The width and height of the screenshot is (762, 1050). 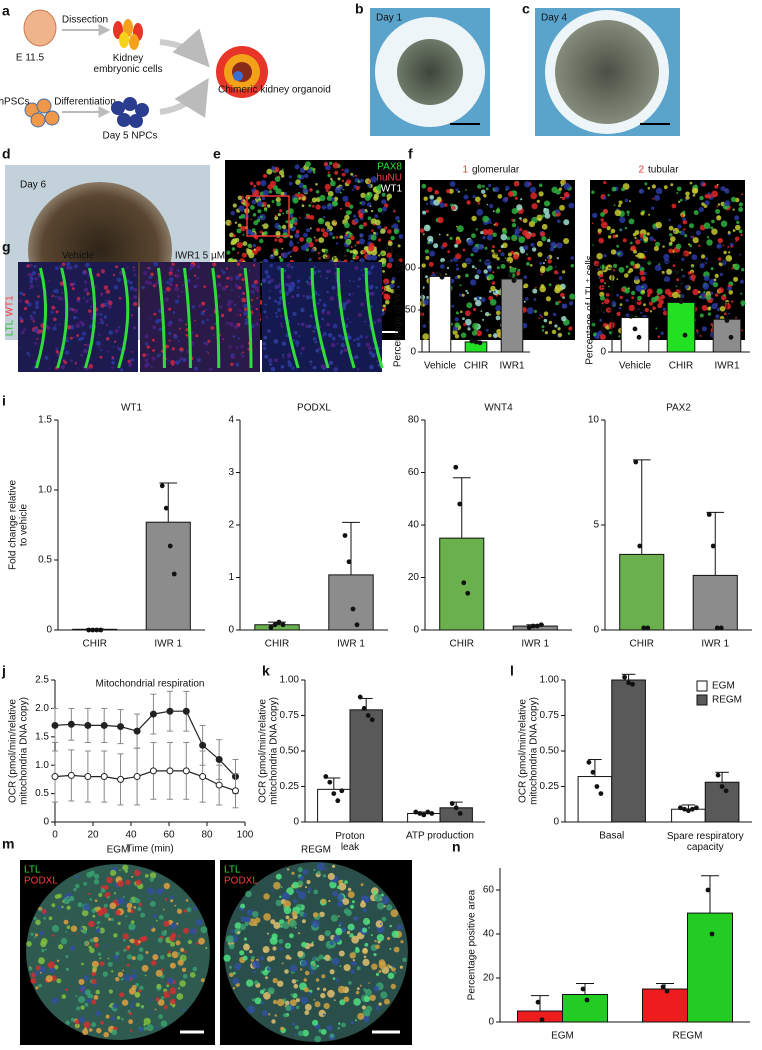 What do you see at coordinates (95, 644) in the screenshot?
I see `x-tick-label: CHIR` at bounding box center [95, 644].